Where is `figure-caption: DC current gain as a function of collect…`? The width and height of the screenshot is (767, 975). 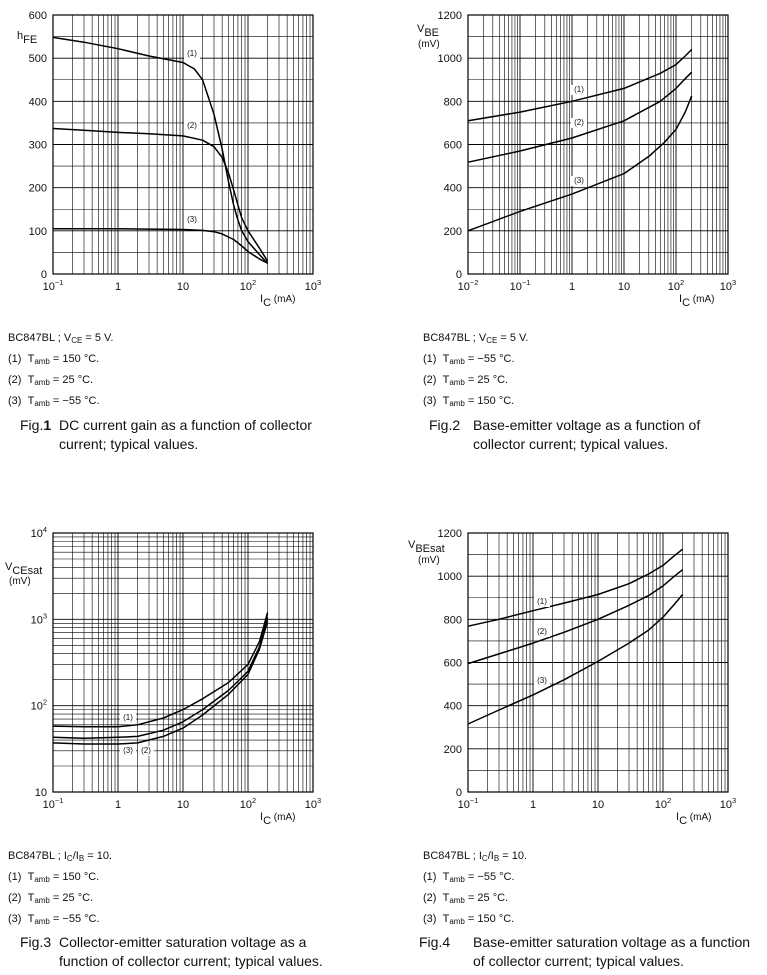
figure-caption: DC current gain as a function of collect… is located at coordinates (185, 434).